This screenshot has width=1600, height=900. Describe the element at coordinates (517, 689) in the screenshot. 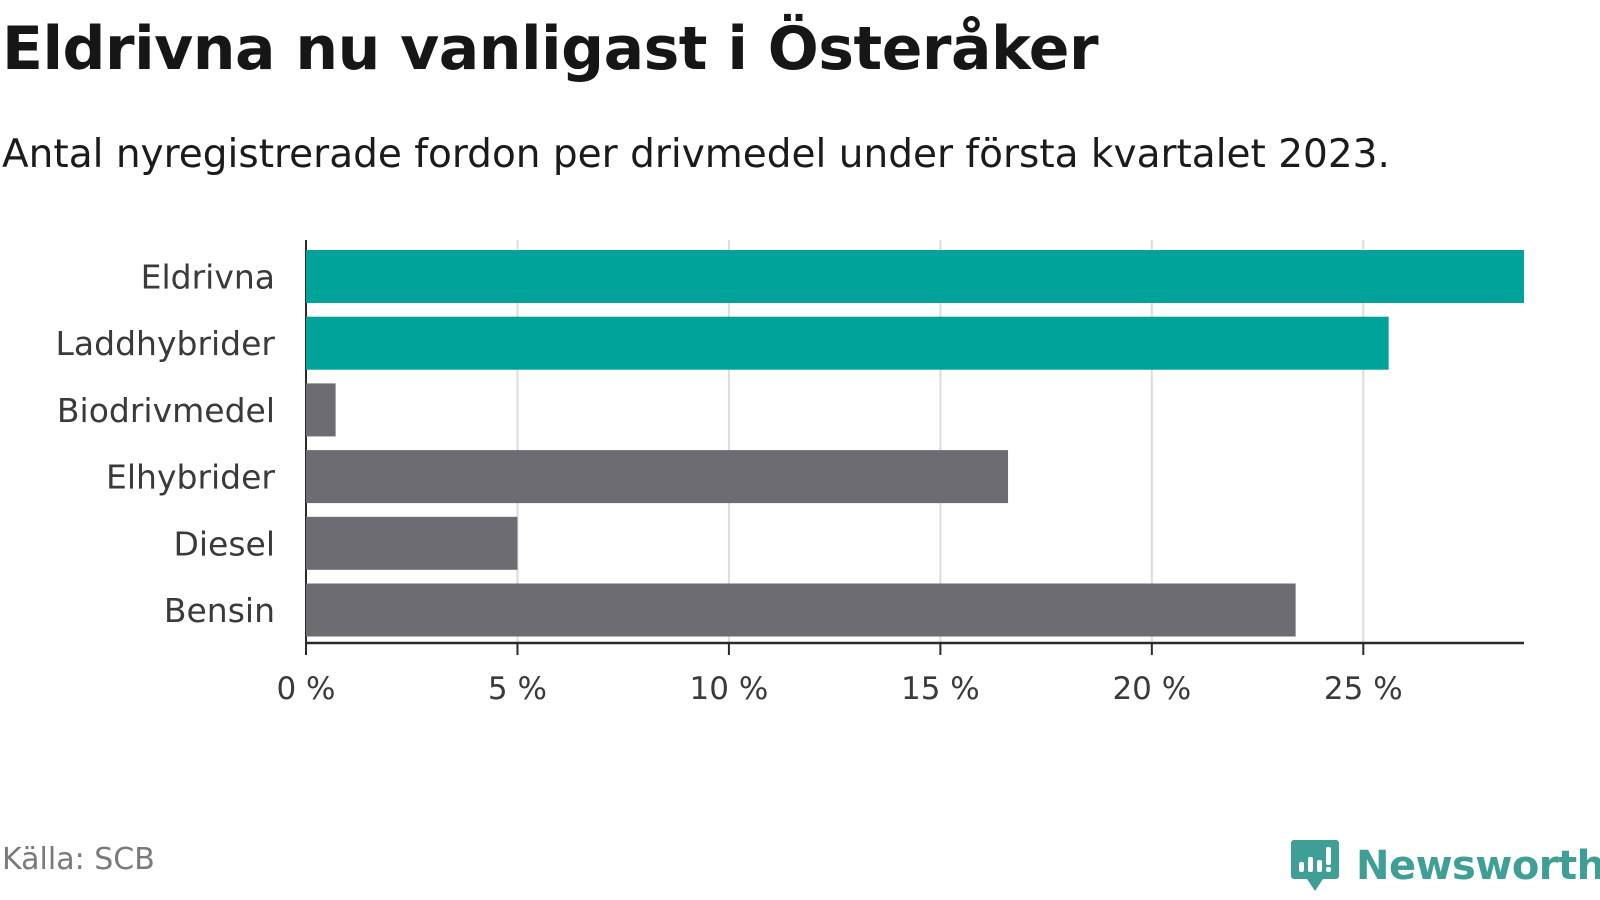

I see `x-tick-label-5: 5 %` at that location.